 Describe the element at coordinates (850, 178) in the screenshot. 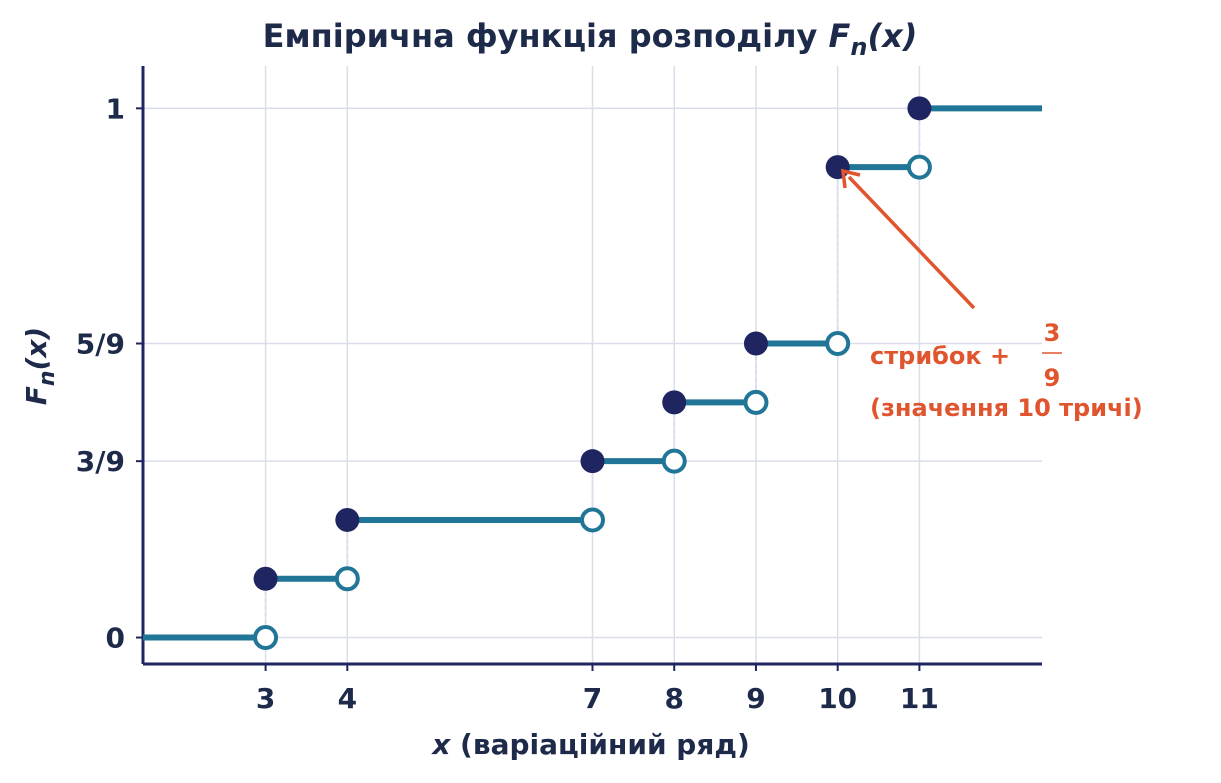

I see `annotation-arrowhead` at that location.